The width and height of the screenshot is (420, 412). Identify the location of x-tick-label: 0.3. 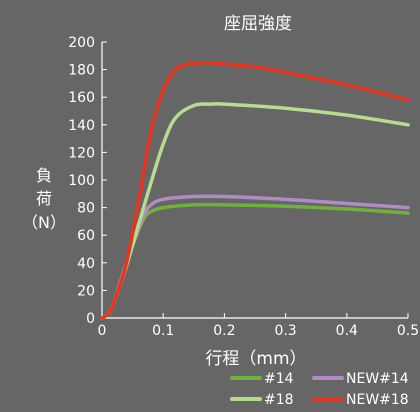
(285, 331).